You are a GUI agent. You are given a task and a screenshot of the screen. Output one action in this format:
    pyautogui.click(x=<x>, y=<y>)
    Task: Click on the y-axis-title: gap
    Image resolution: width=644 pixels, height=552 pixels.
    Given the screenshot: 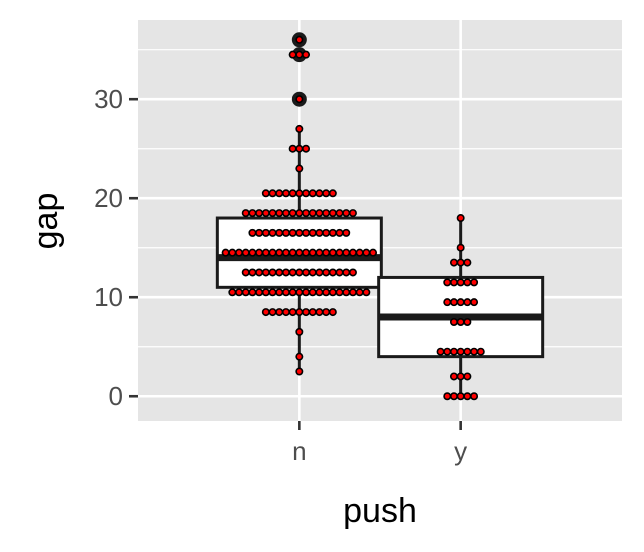 What is the action you would take?
    pyautogui.click(x=46, y=221)
    